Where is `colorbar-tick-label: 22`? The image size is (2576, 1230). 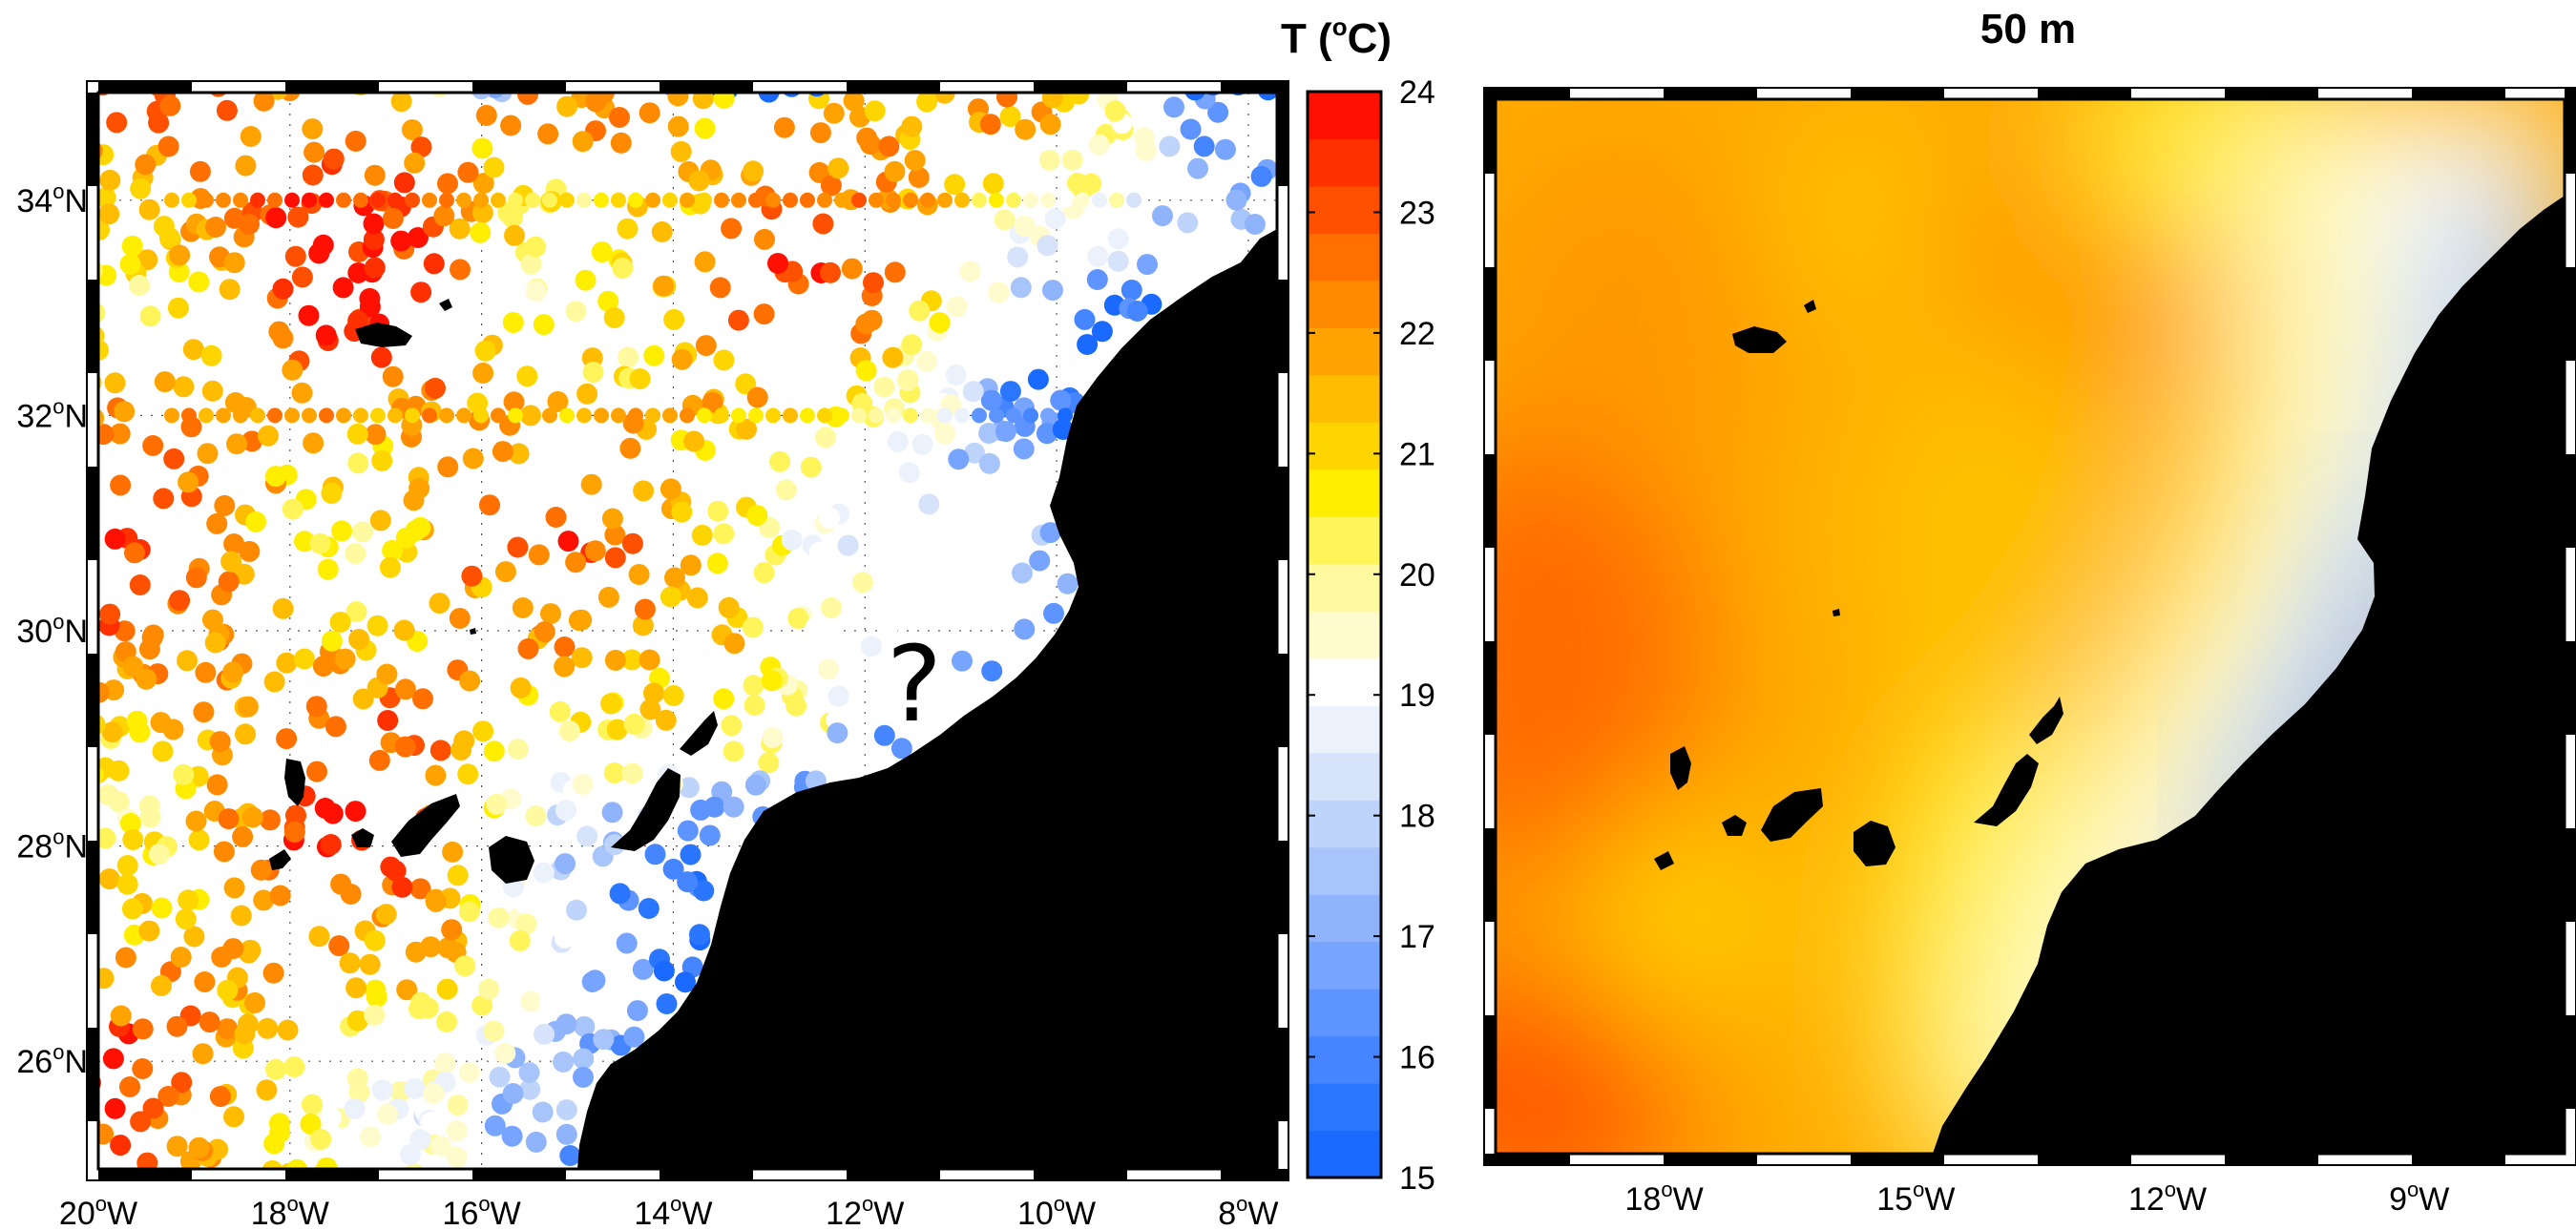 colorbar-tick-label: 22 is located at coordinates (1417, 334).